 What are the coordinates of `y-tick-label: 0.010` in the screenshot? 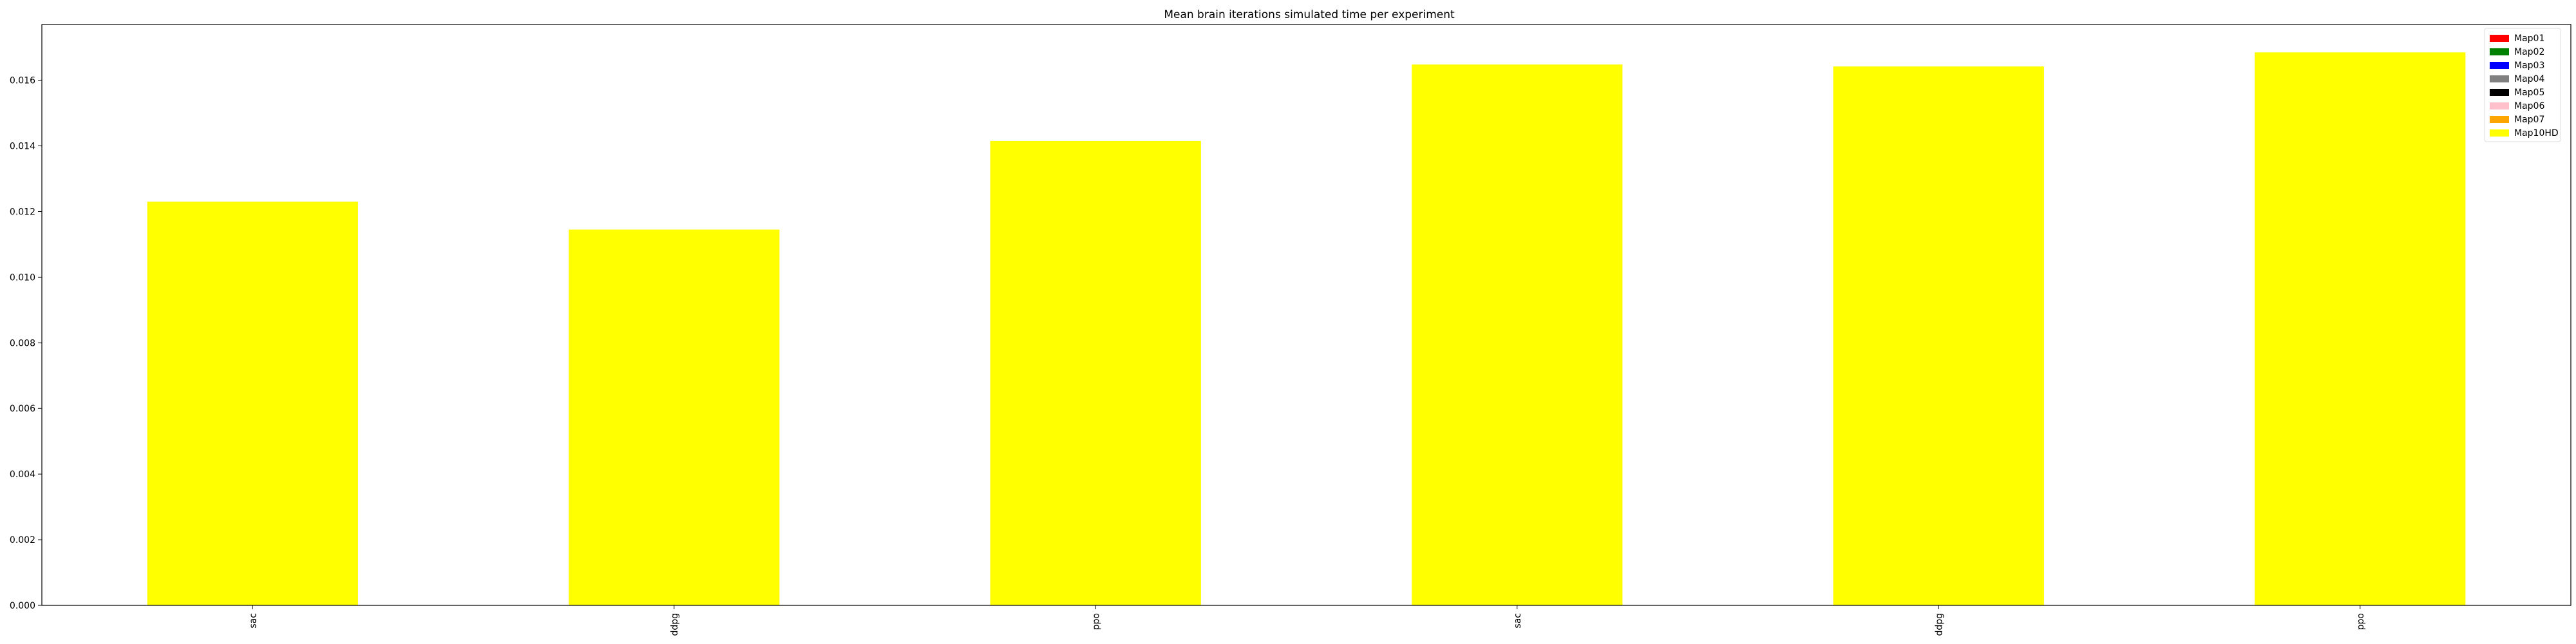 It's located at (22, 277).